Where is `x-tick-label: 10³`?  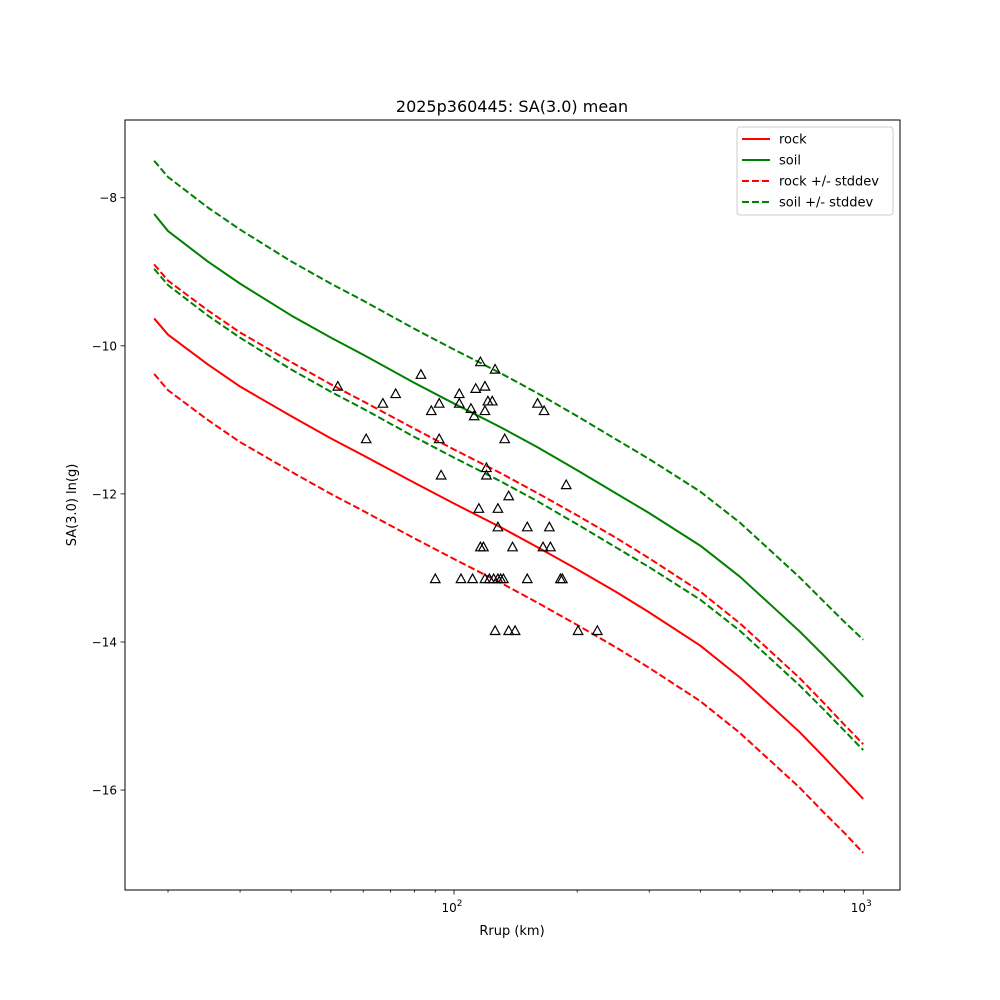 x-tick-label: 10³ is located at coordinates (861, 907).